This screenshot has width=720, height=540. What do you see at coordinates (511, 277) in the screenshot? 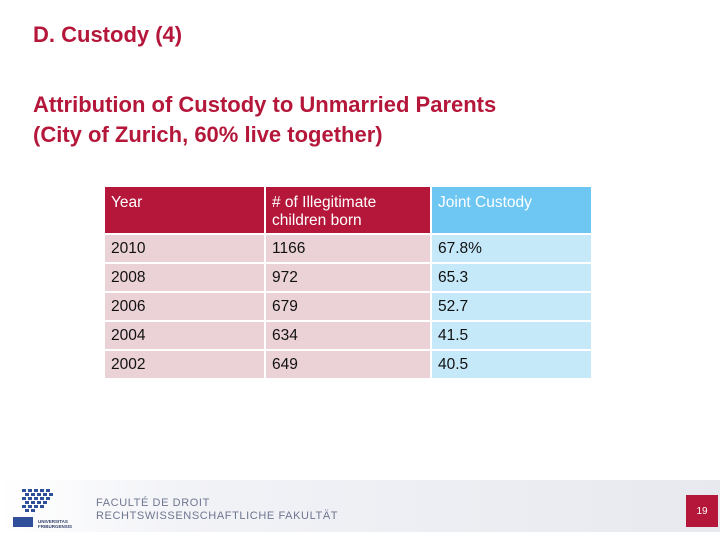
I see `cell-joint-custody: 65.3` at bounding box center [511, 277].